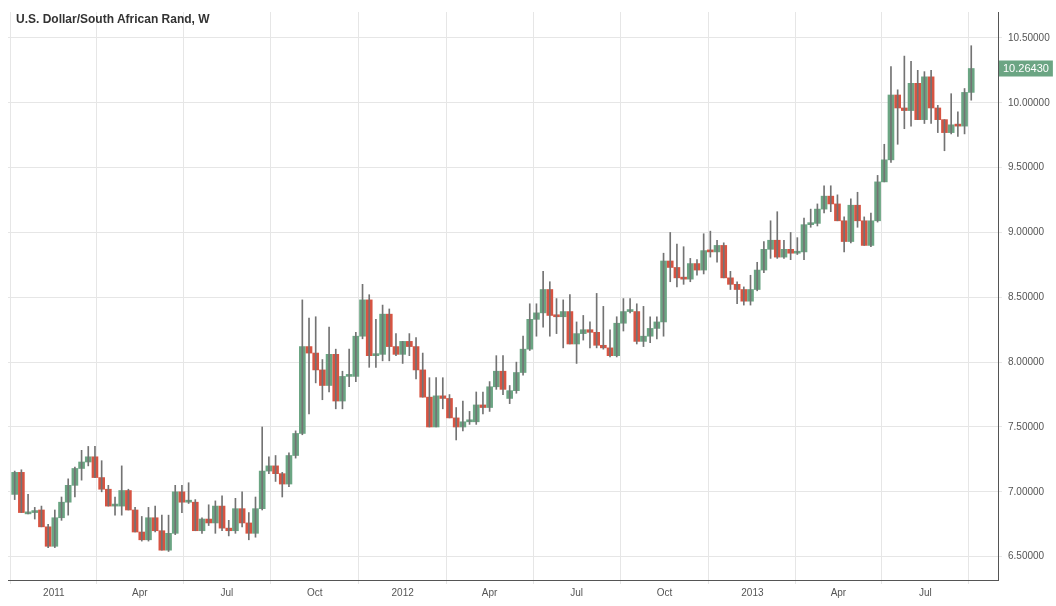 The image size is (1056, 606). I want to click on y-tick-label: 10.50000, so click(1029, 37).